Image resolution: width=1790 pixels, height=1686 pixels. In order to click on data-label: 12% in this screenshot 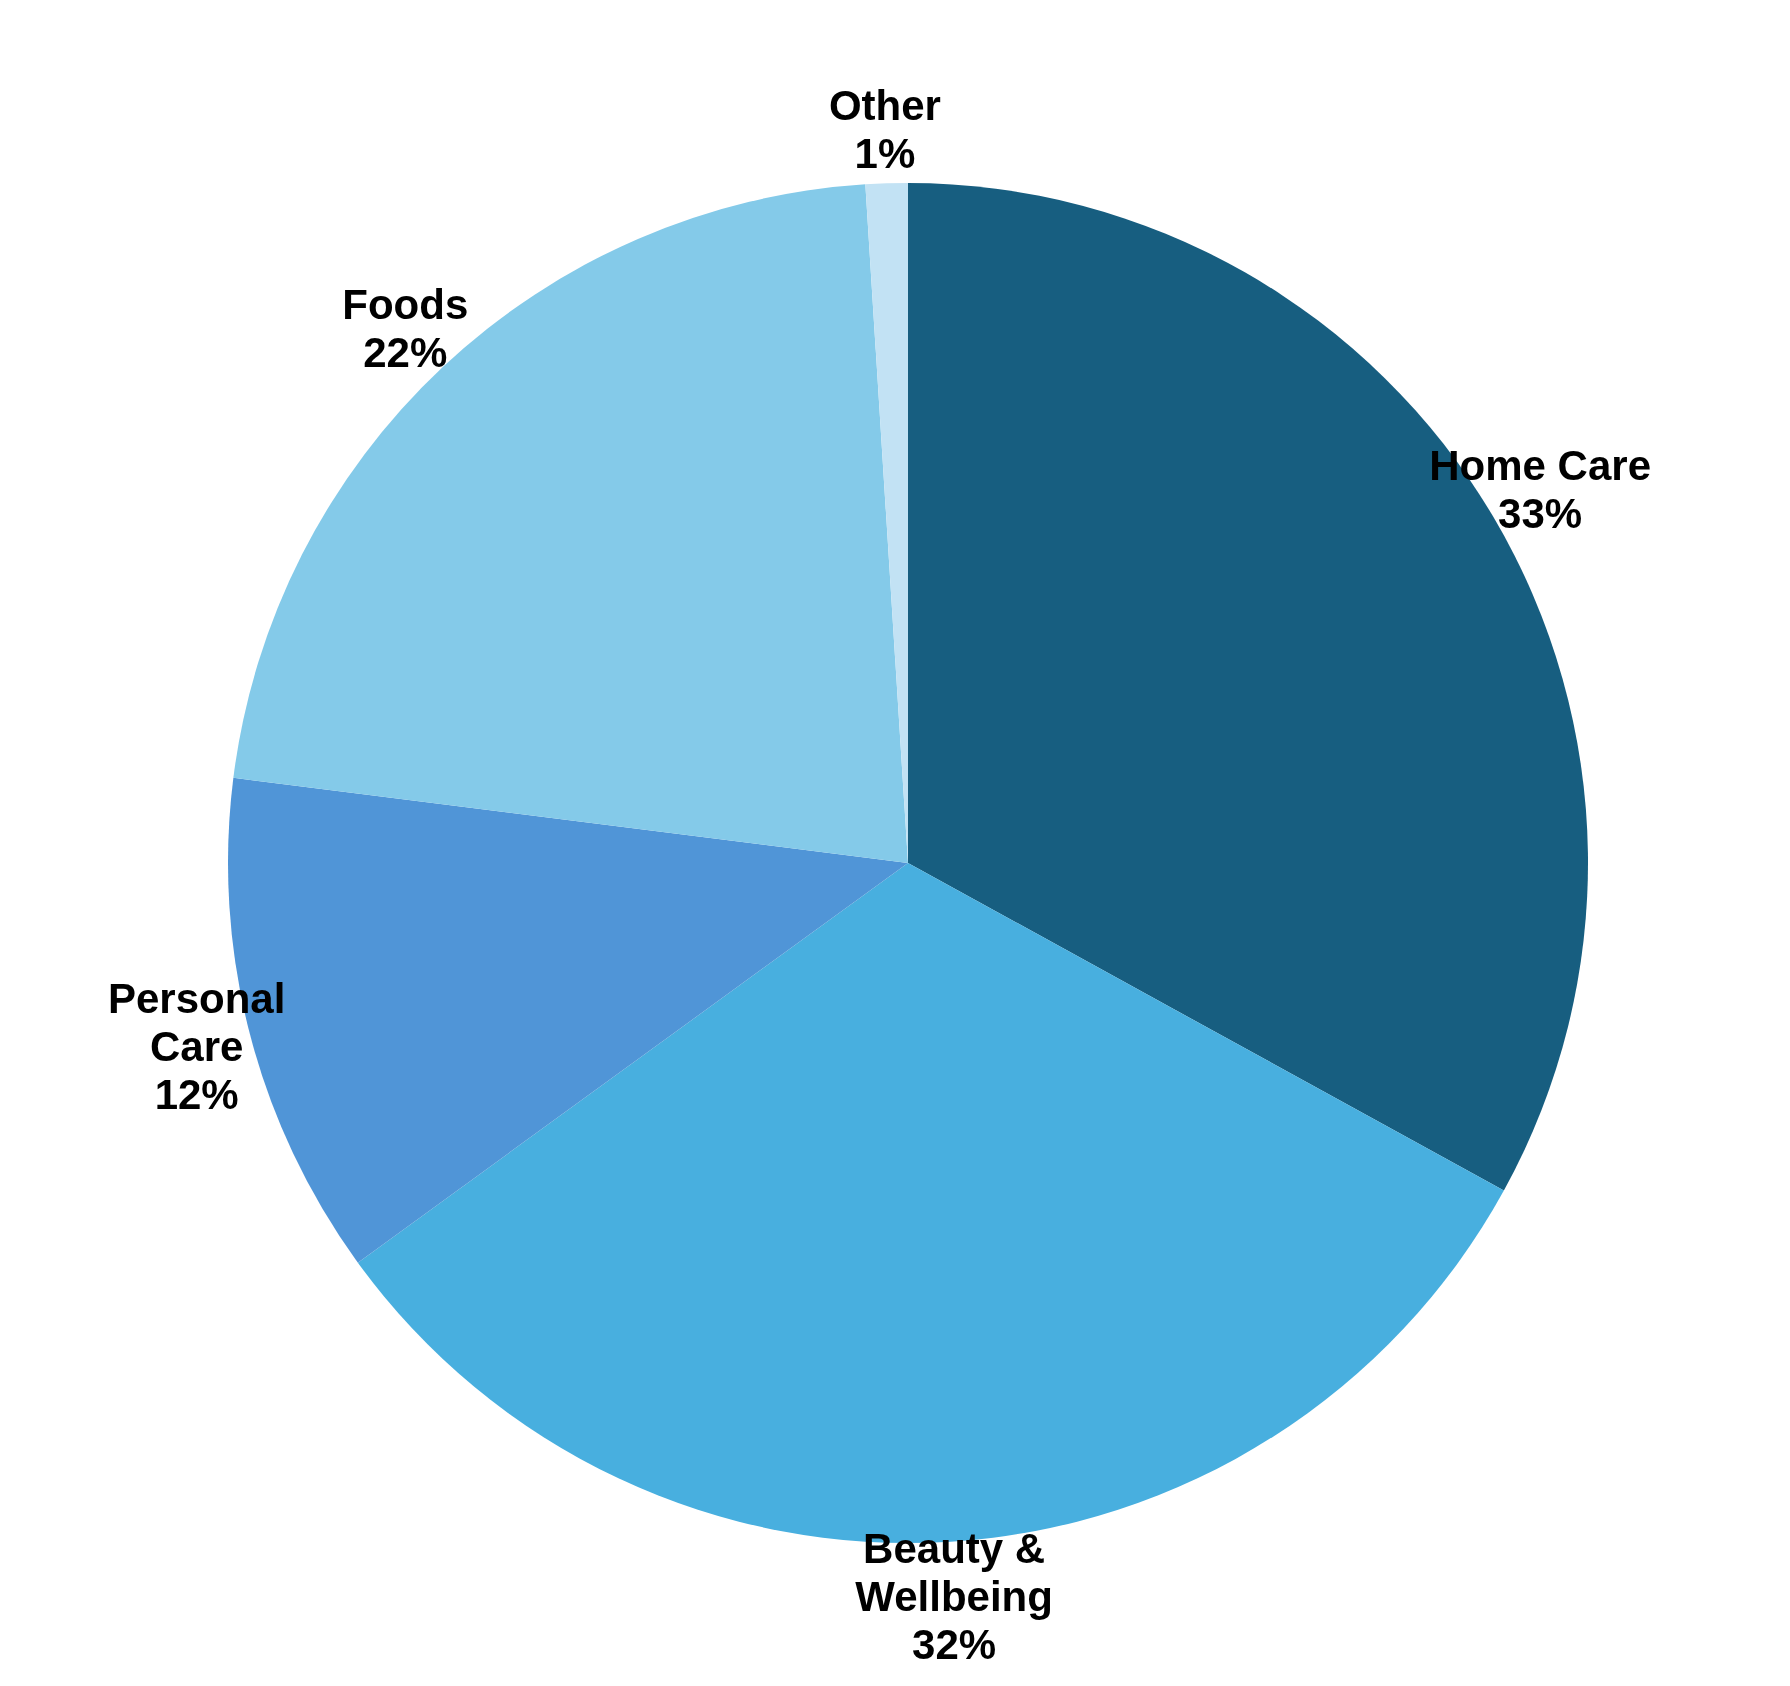, I will do `click(196, 1094)`.